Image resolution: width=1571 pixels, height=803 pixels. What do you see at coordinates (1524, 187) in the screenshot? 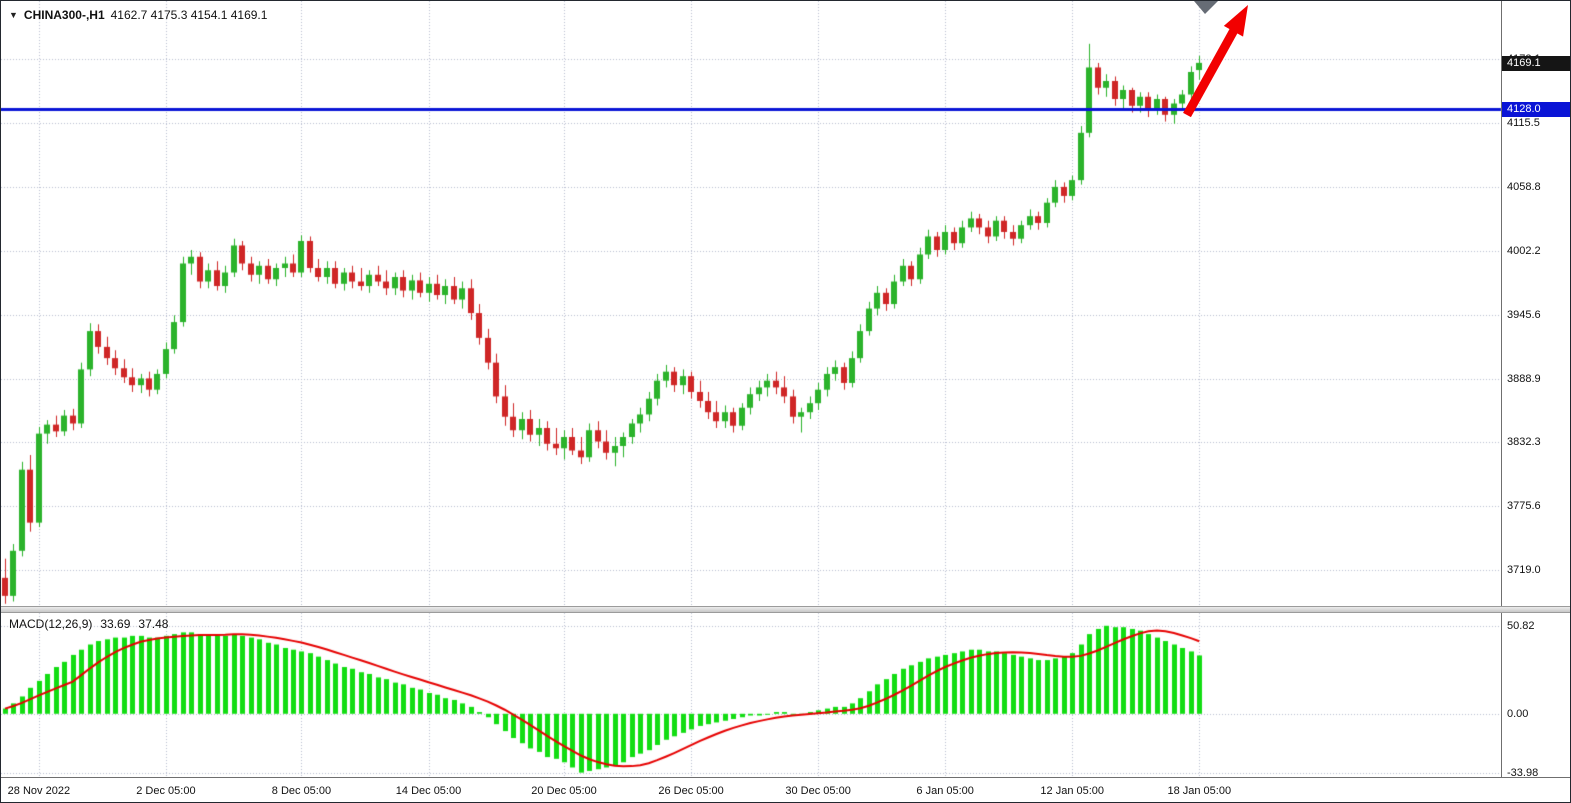
I see `price-axis-label: 4058.8` at bounding box center [1524, 187].